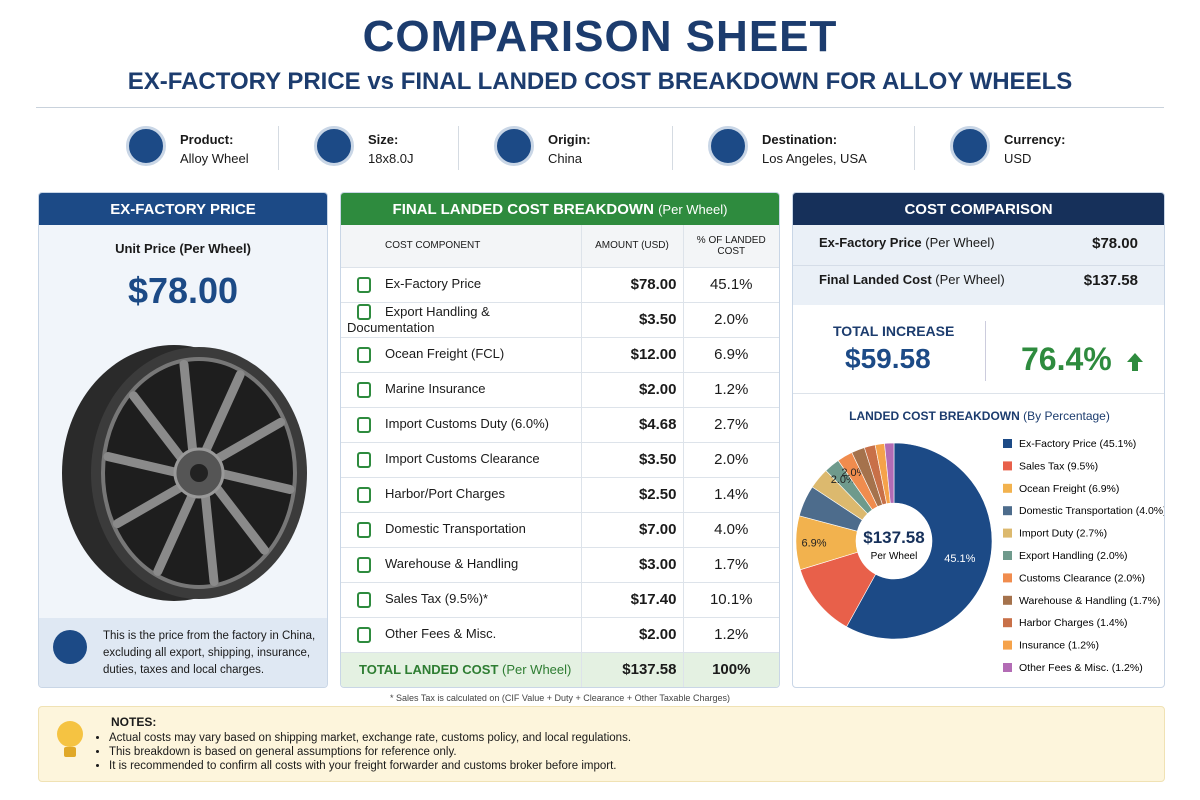 The height and width of the screenshot is (800, 1200). Describe the element at coordinates (560, 530) in the screenshot. I see `cost-row: Domestic Transportation $7.00 4.0%` at that location.